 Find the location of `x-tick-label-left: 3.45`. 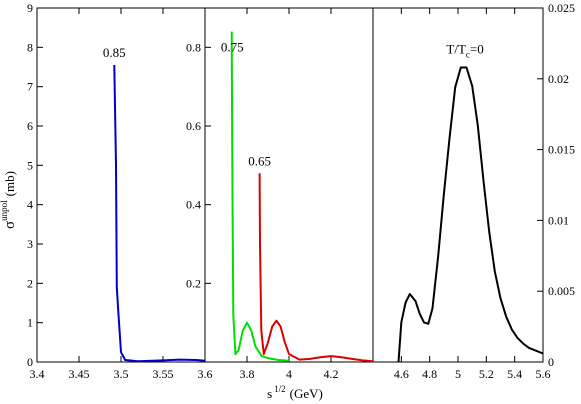

x-tick-label-left: 3.45 is located at coordinates (79, 374).